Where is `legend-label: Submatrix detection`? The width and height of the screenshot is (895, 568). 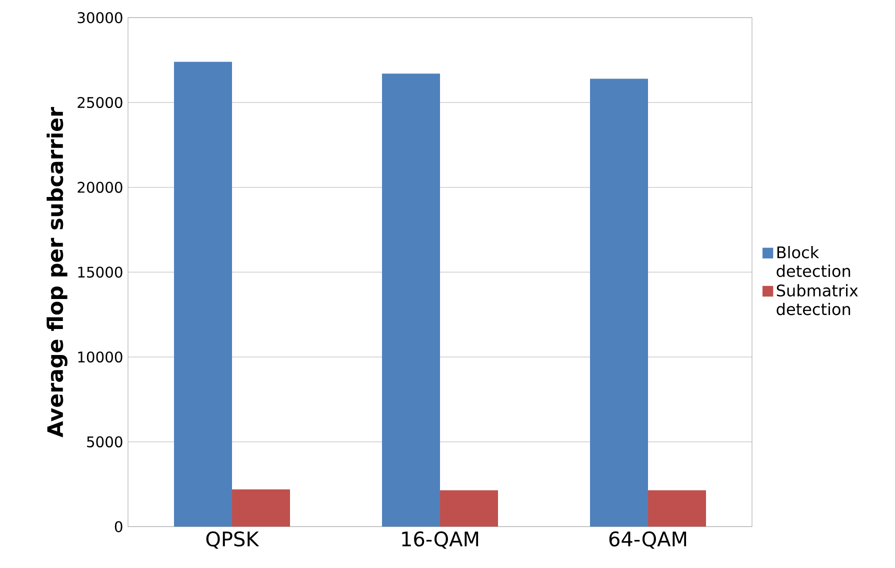 legend-label: Submatrix detection is located at coordinates (817, 300).